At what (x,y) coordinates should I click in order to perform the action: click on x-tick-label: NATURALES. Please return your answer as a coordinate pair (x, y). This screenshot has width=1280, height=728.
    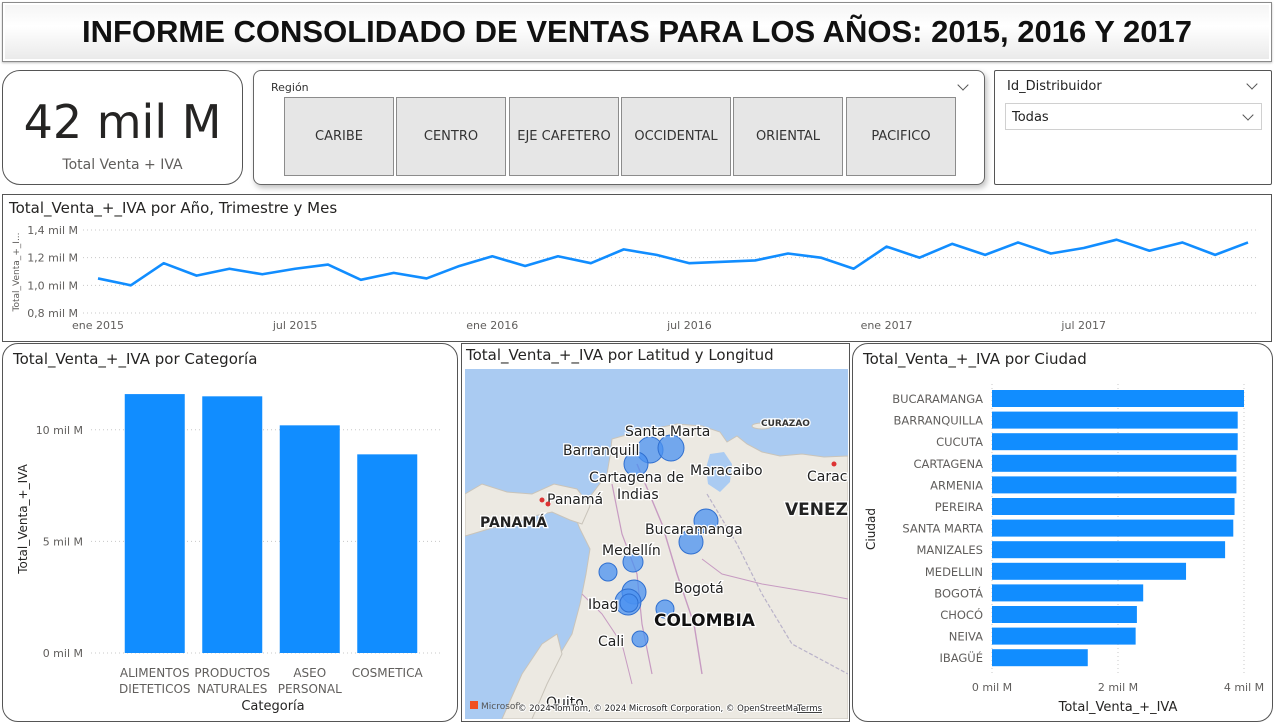
    Looking at the image, I should click on (232, 689).